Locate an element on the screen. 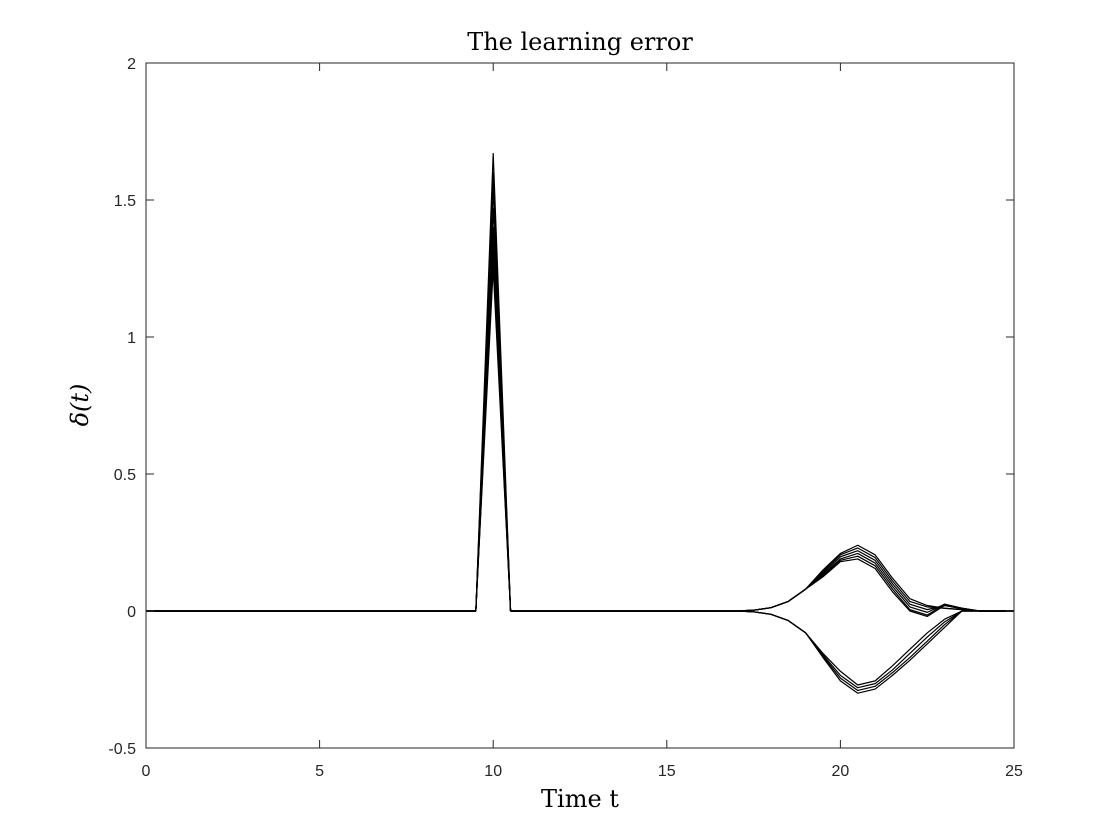 The height and width of the screenshot is (840, 1120). y-tick-label: 0 is located at coordinates (131, 612).